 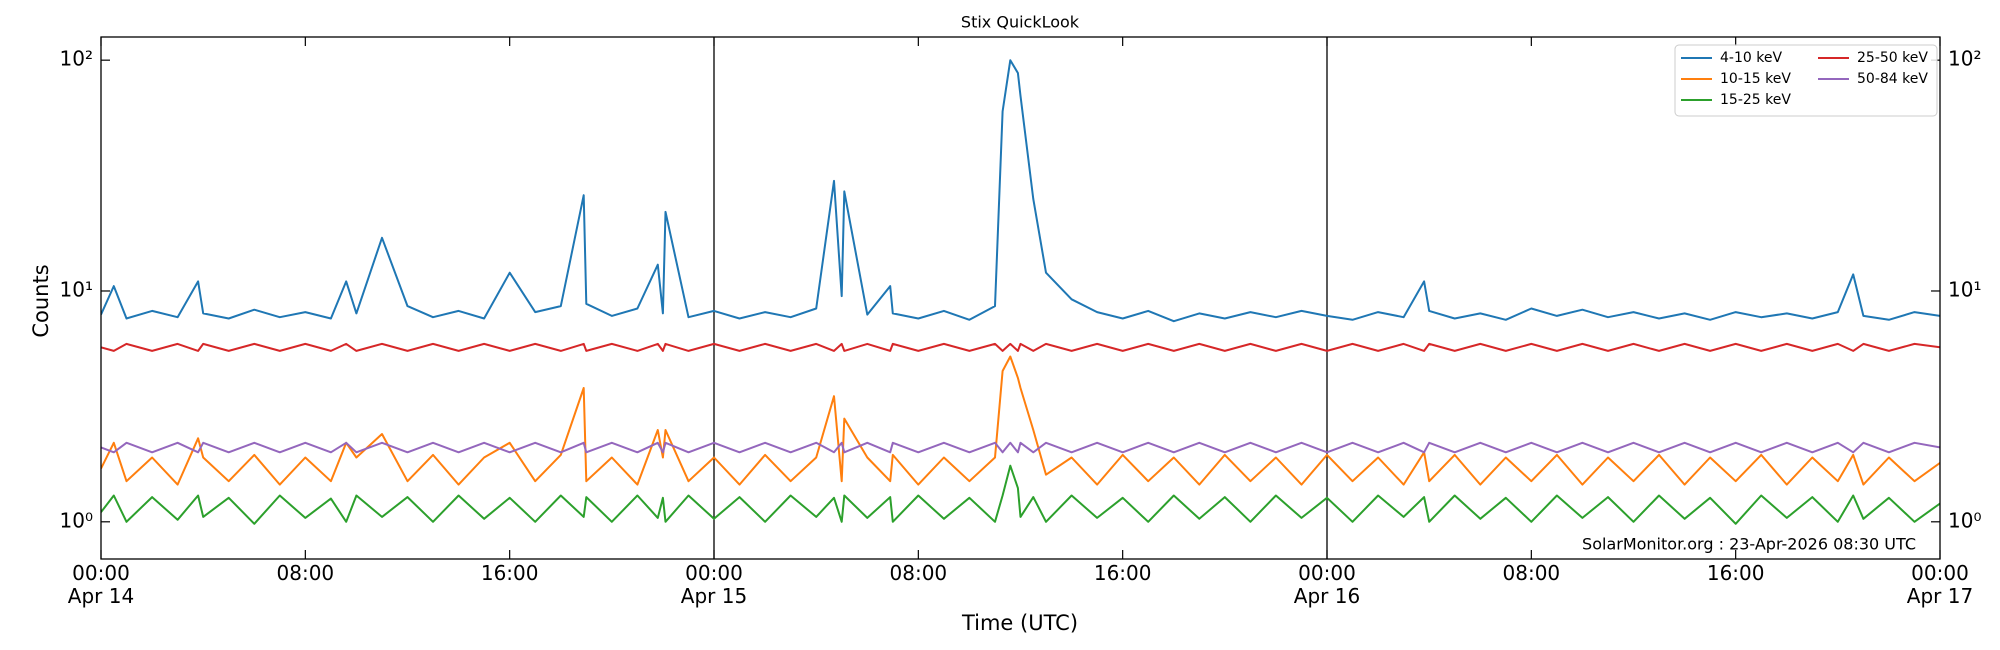 What do you see at coordinates (1964, 520) in the screenshot?
I see `y-tick-label-right: 10⁰` at bounding box center [1964, 520].